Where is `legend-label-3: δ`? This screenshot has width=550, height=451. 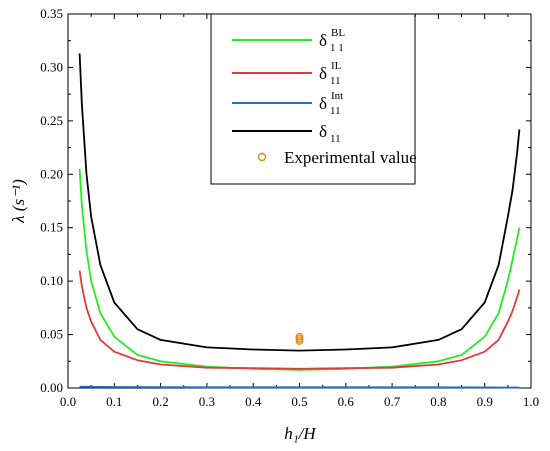 legend-label-3: δ is located at coordinates (323, 131).